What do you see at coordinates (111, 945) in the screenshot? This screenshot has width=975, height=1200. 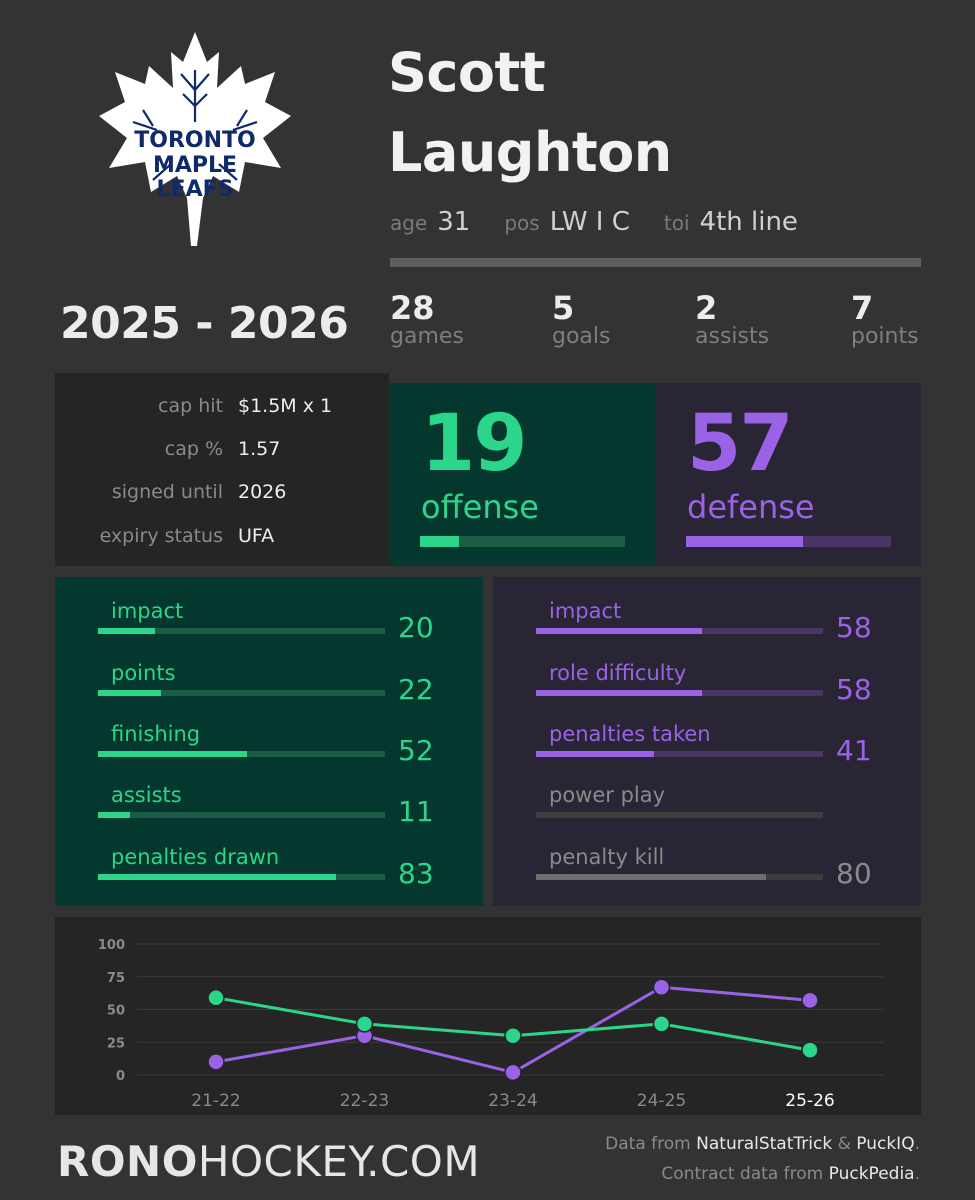 I see `y-tick-label: 100` at bounding box center [111, 945].